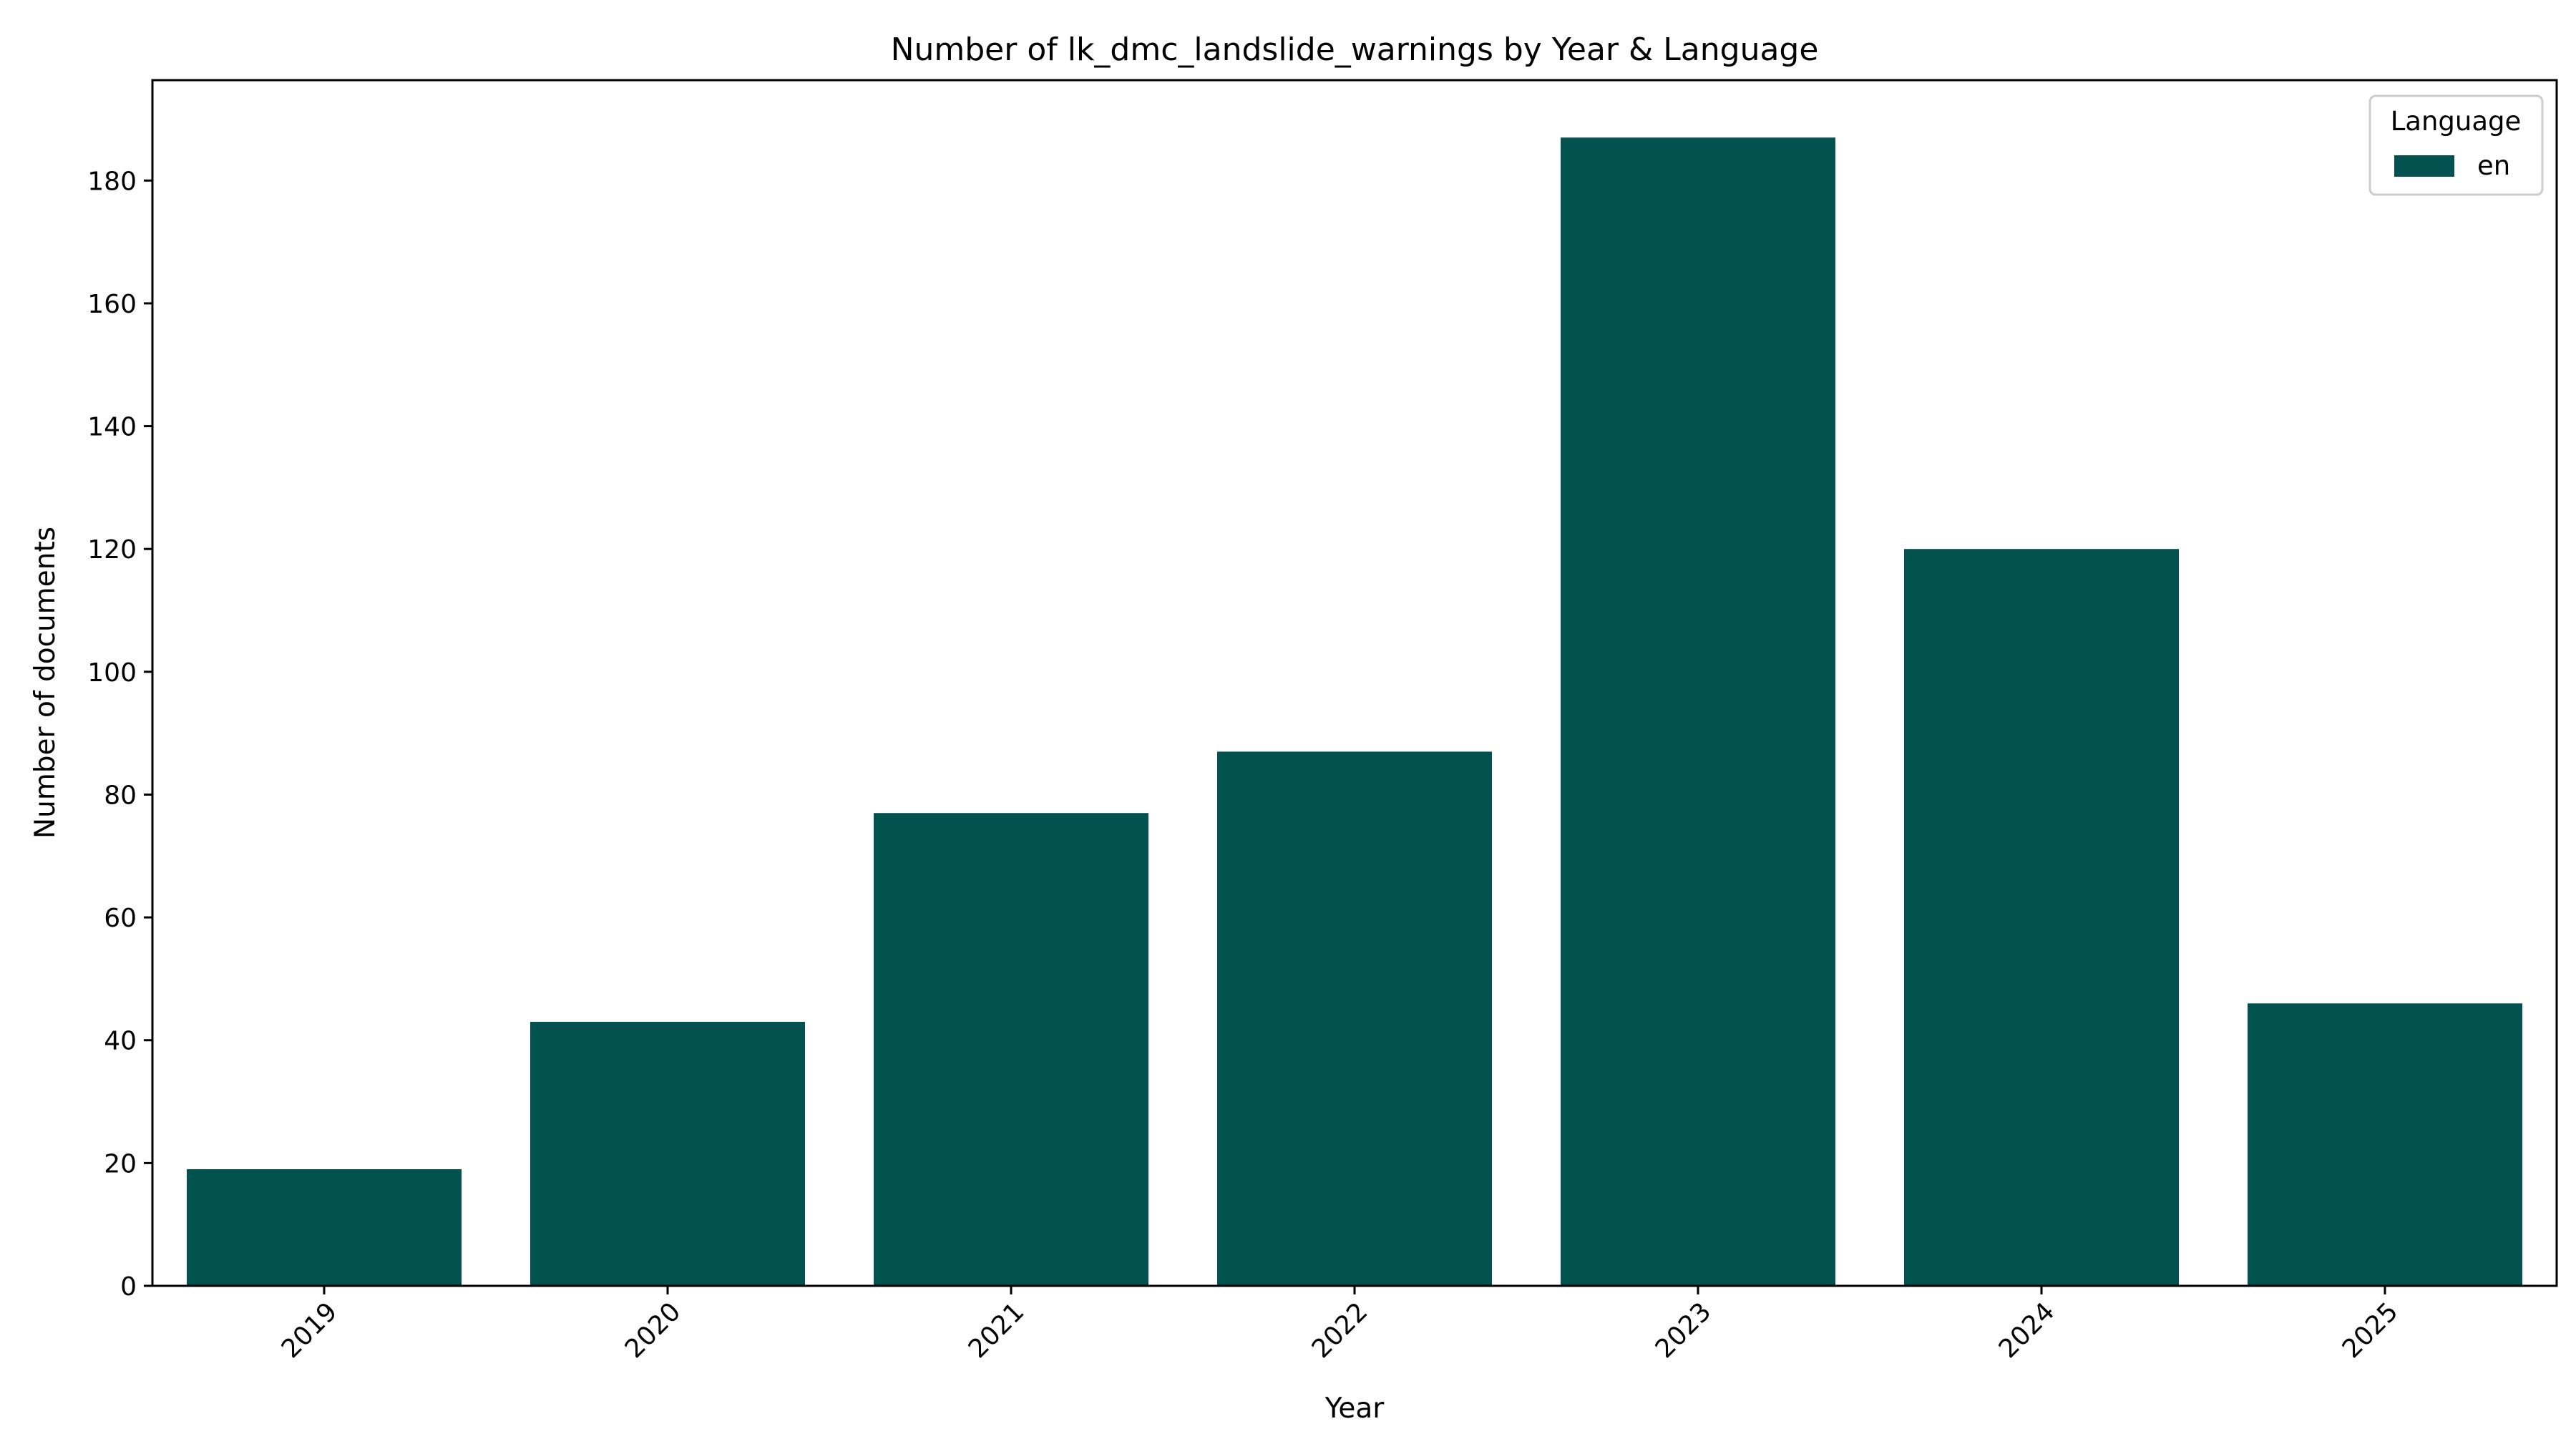 This screenshot has height=1449, width=2576. What do you see at coordinates (2456, 122) in the screenshot?
I see `legend-title: Language` at bounding box center [2456, 122].